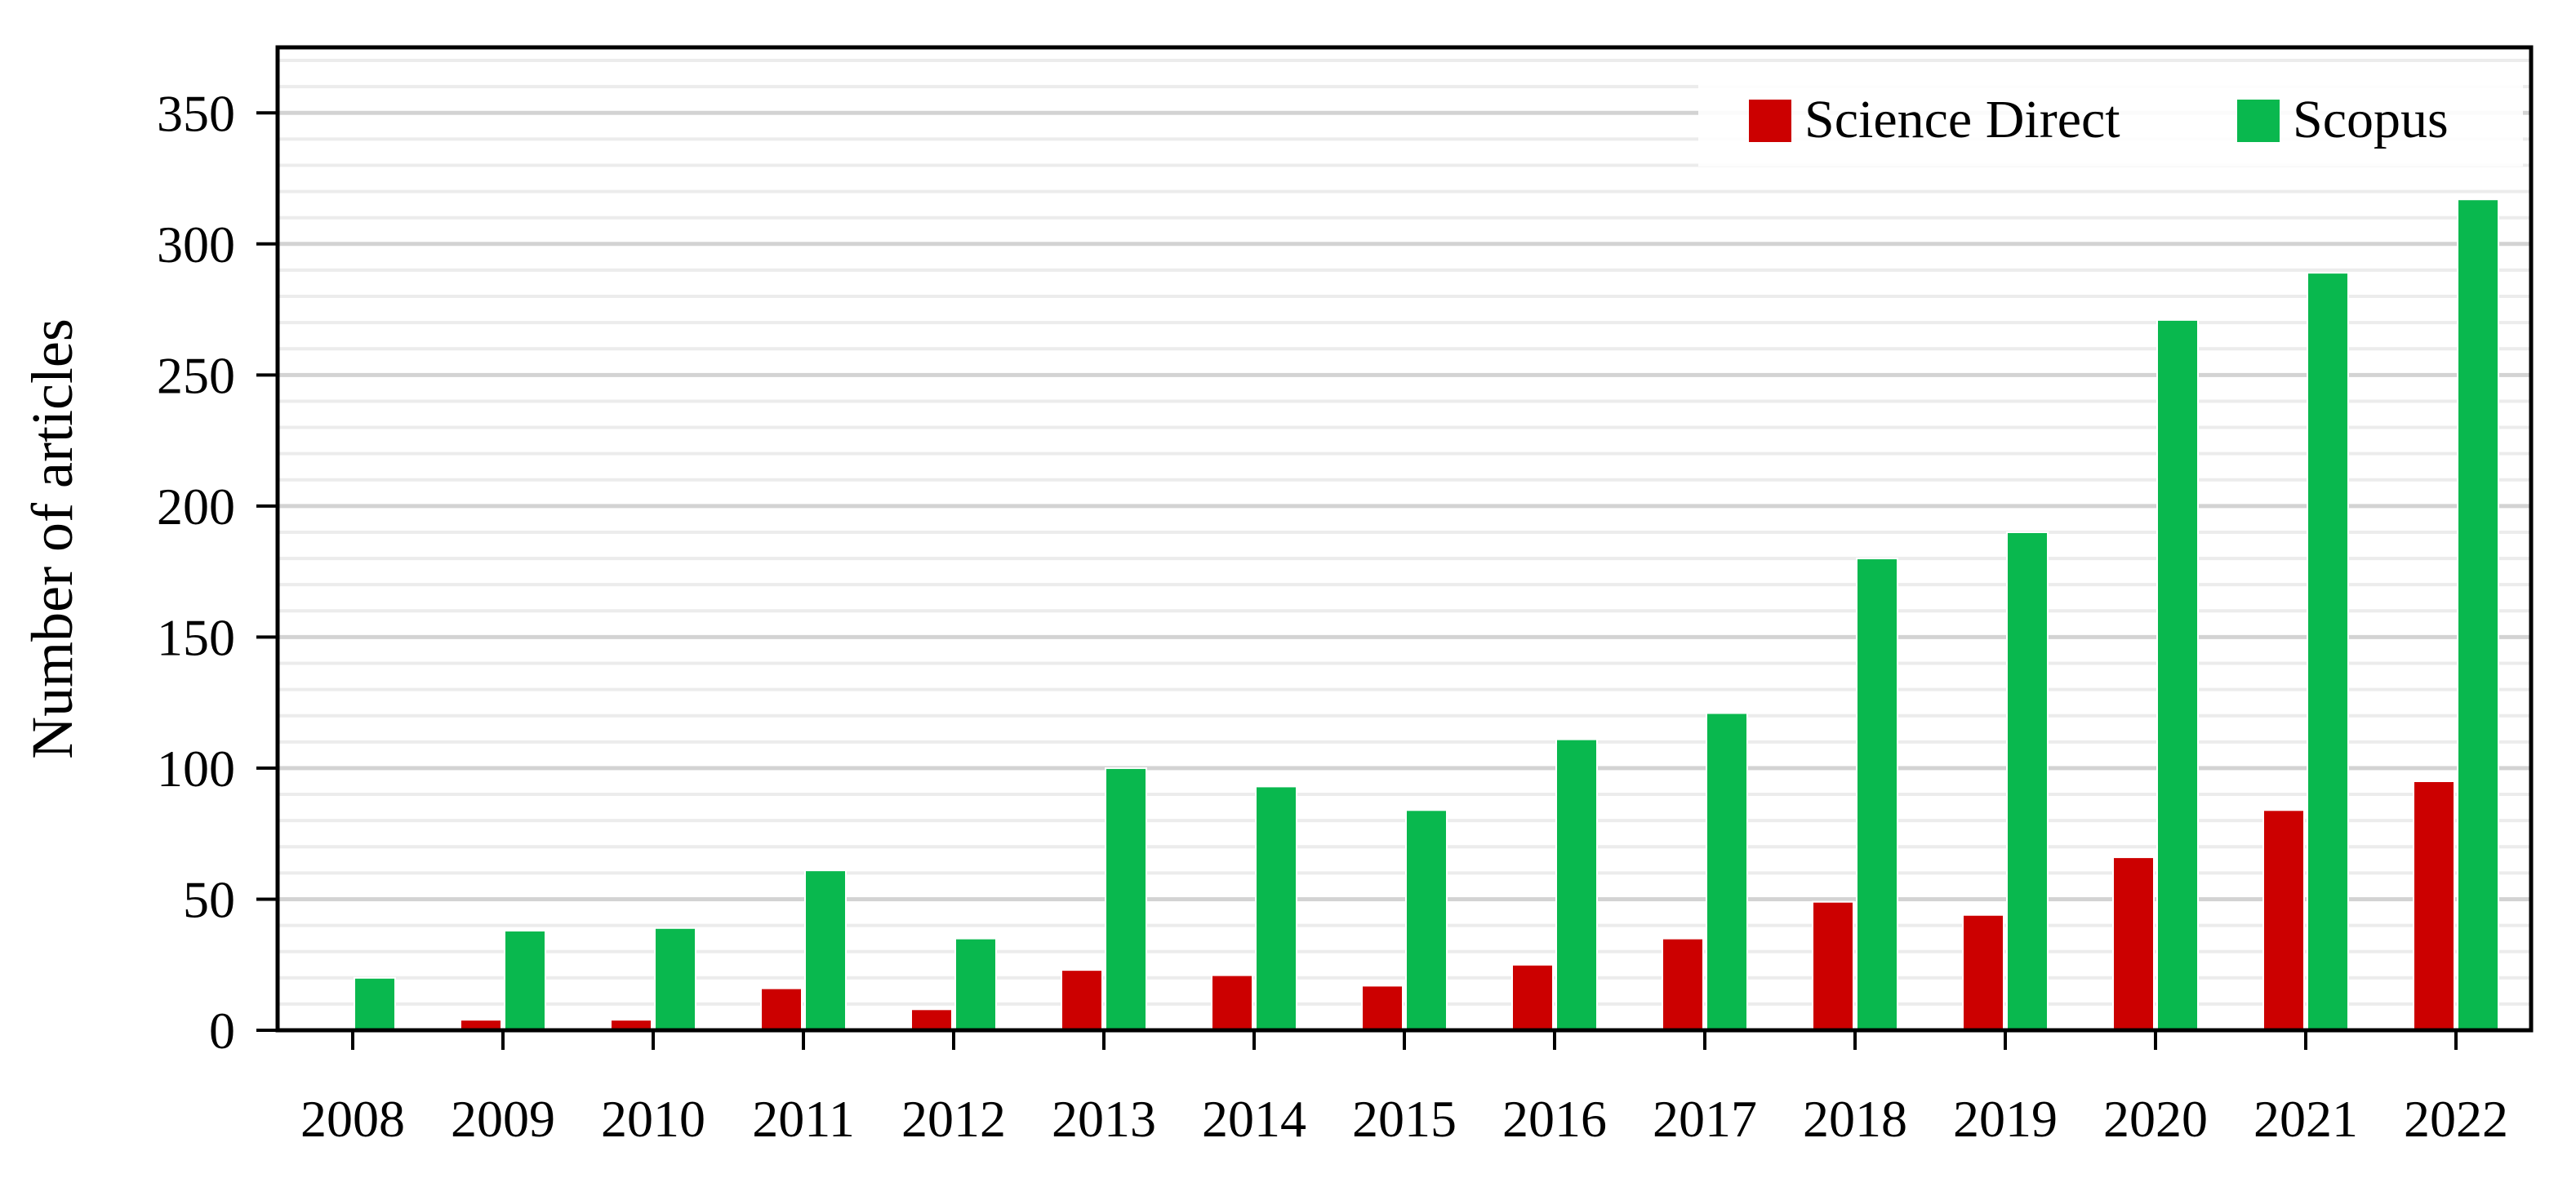  Describe the element at coordinates (196, 637) in the screenshot. I see `y-tick-label: 150` at that location.